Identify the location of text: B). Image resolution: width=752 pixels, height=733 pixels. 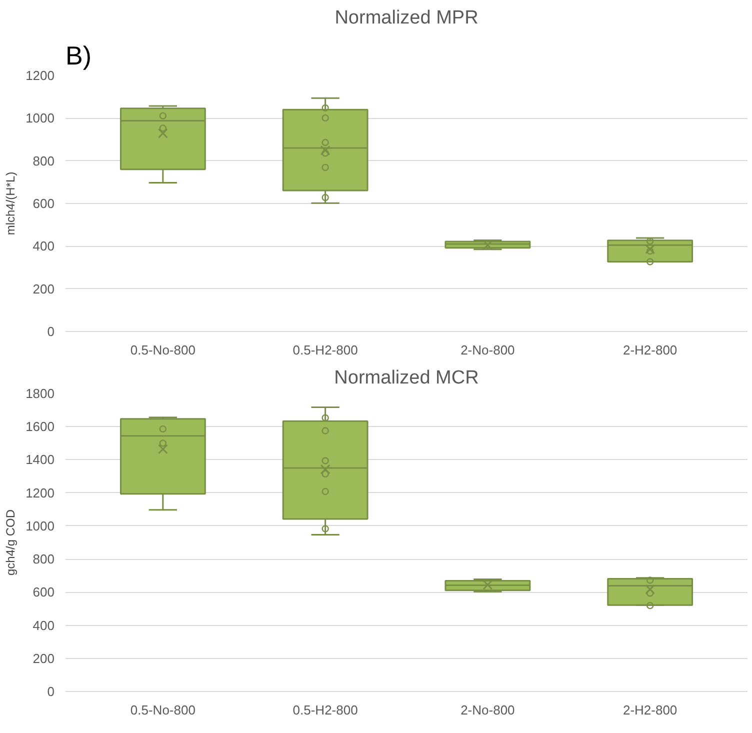
(79, 55).